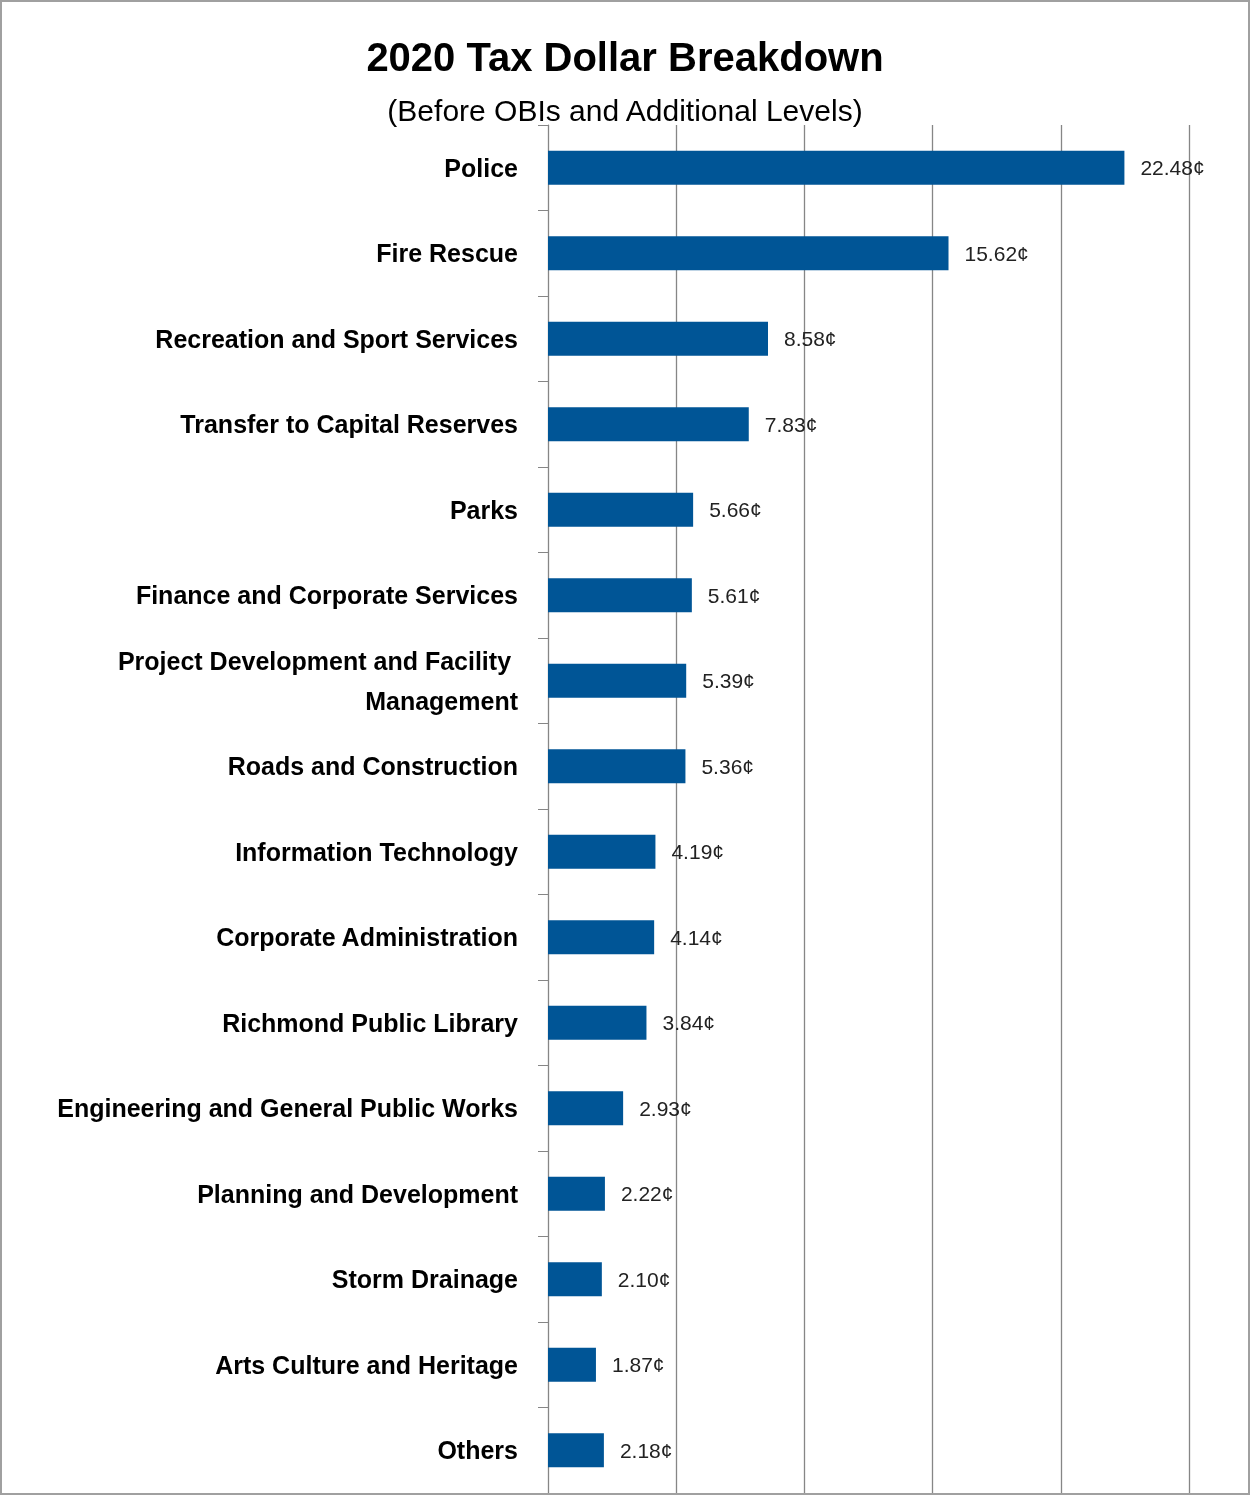 The image size is (1254, 1497). What do you see at coordinates (372, 766) in the screenshot?
I see `y-tick-label: Roads and Construction` at bounding box center [372, 766].